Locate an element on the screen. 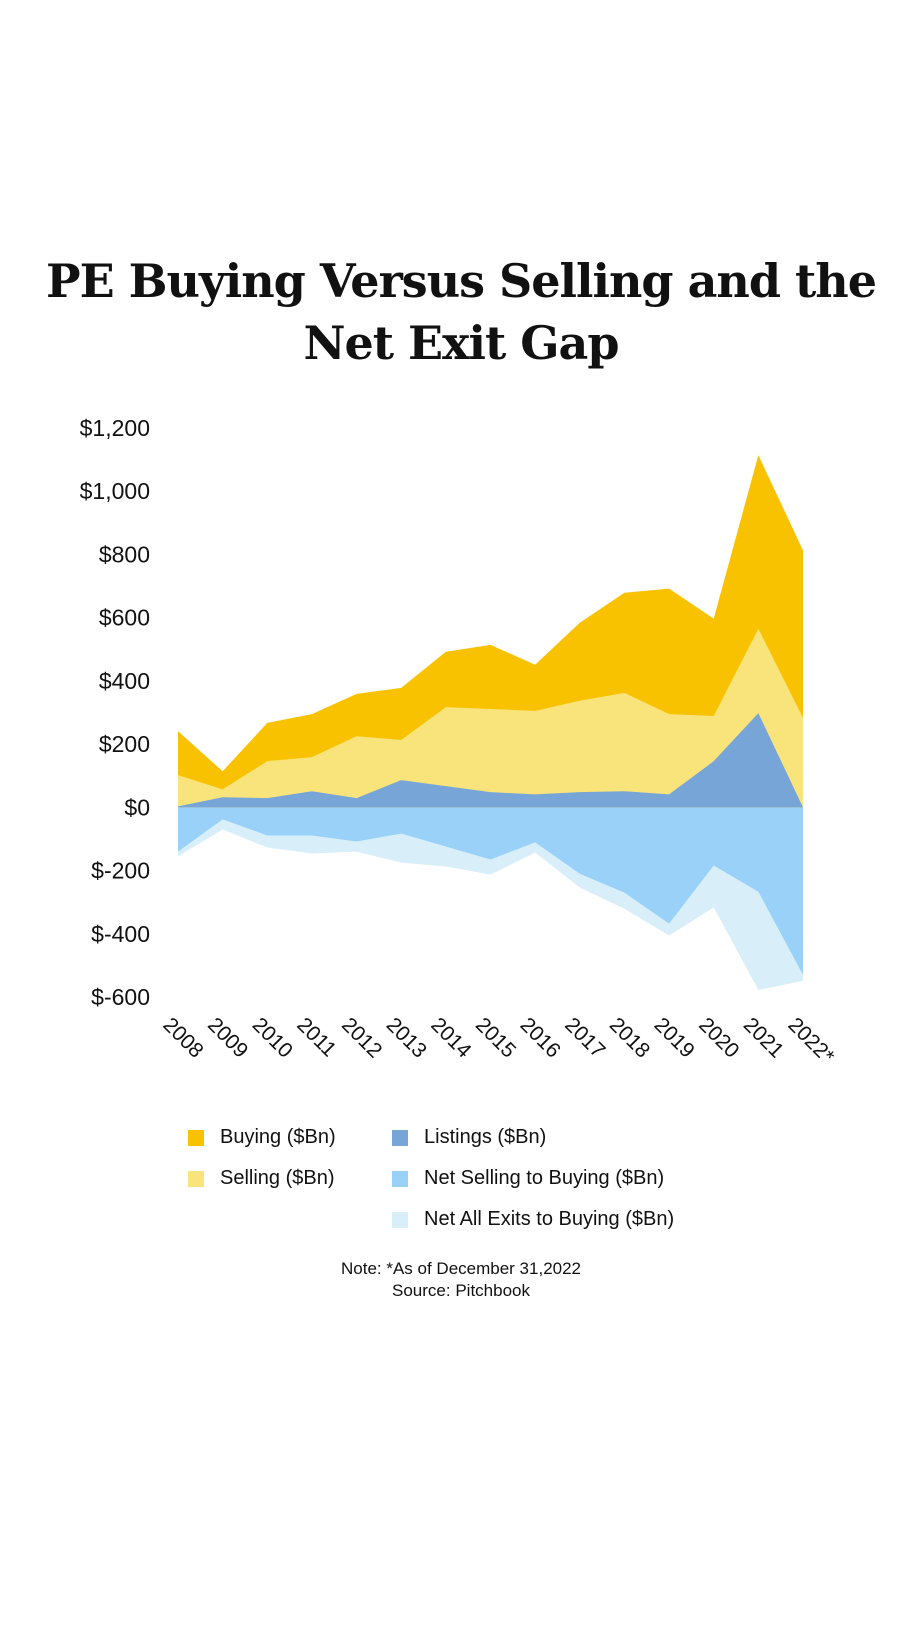  legend-item: Selling ($Bn) is located at coordinates (261, 1178).